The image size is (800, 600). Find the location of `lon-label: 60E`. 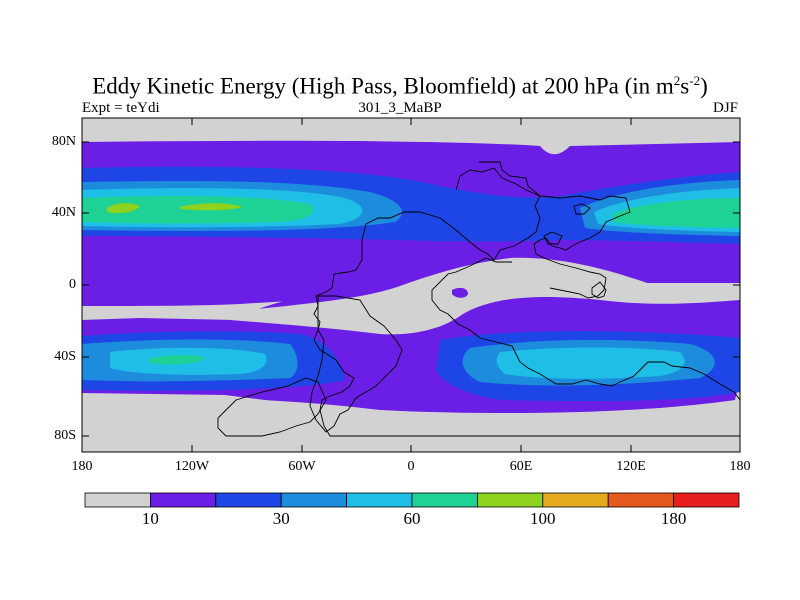

lon-label: 60E is located at coordinates (521, 466).